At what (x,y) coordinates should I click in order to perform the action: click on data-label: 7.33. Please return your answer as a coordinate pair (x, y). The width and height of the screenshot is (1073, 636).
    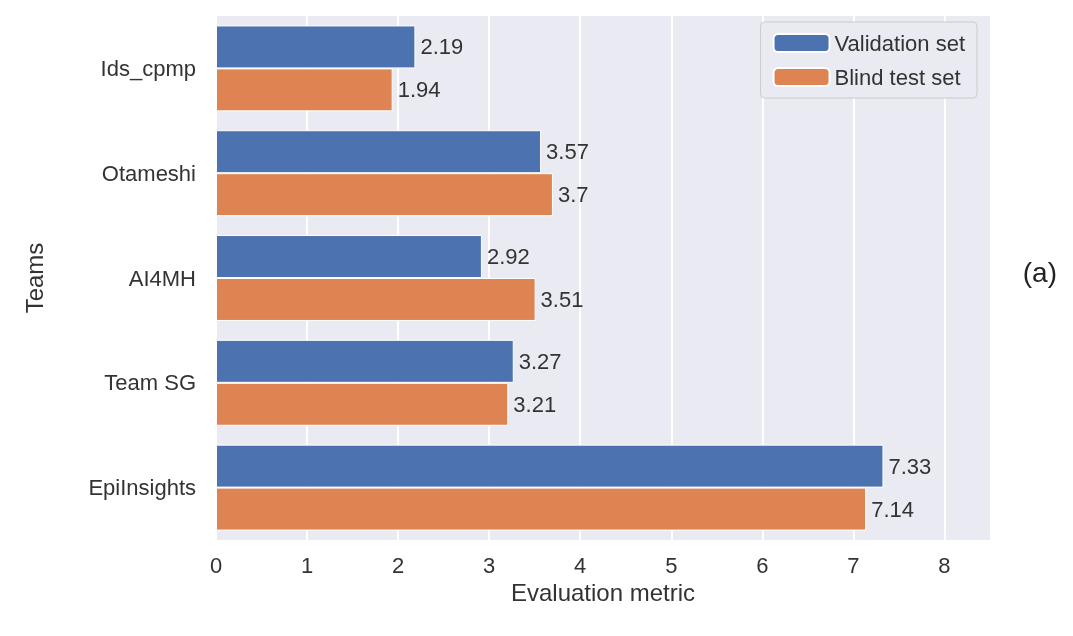
    Looking at the image, I should click on (910, 466).